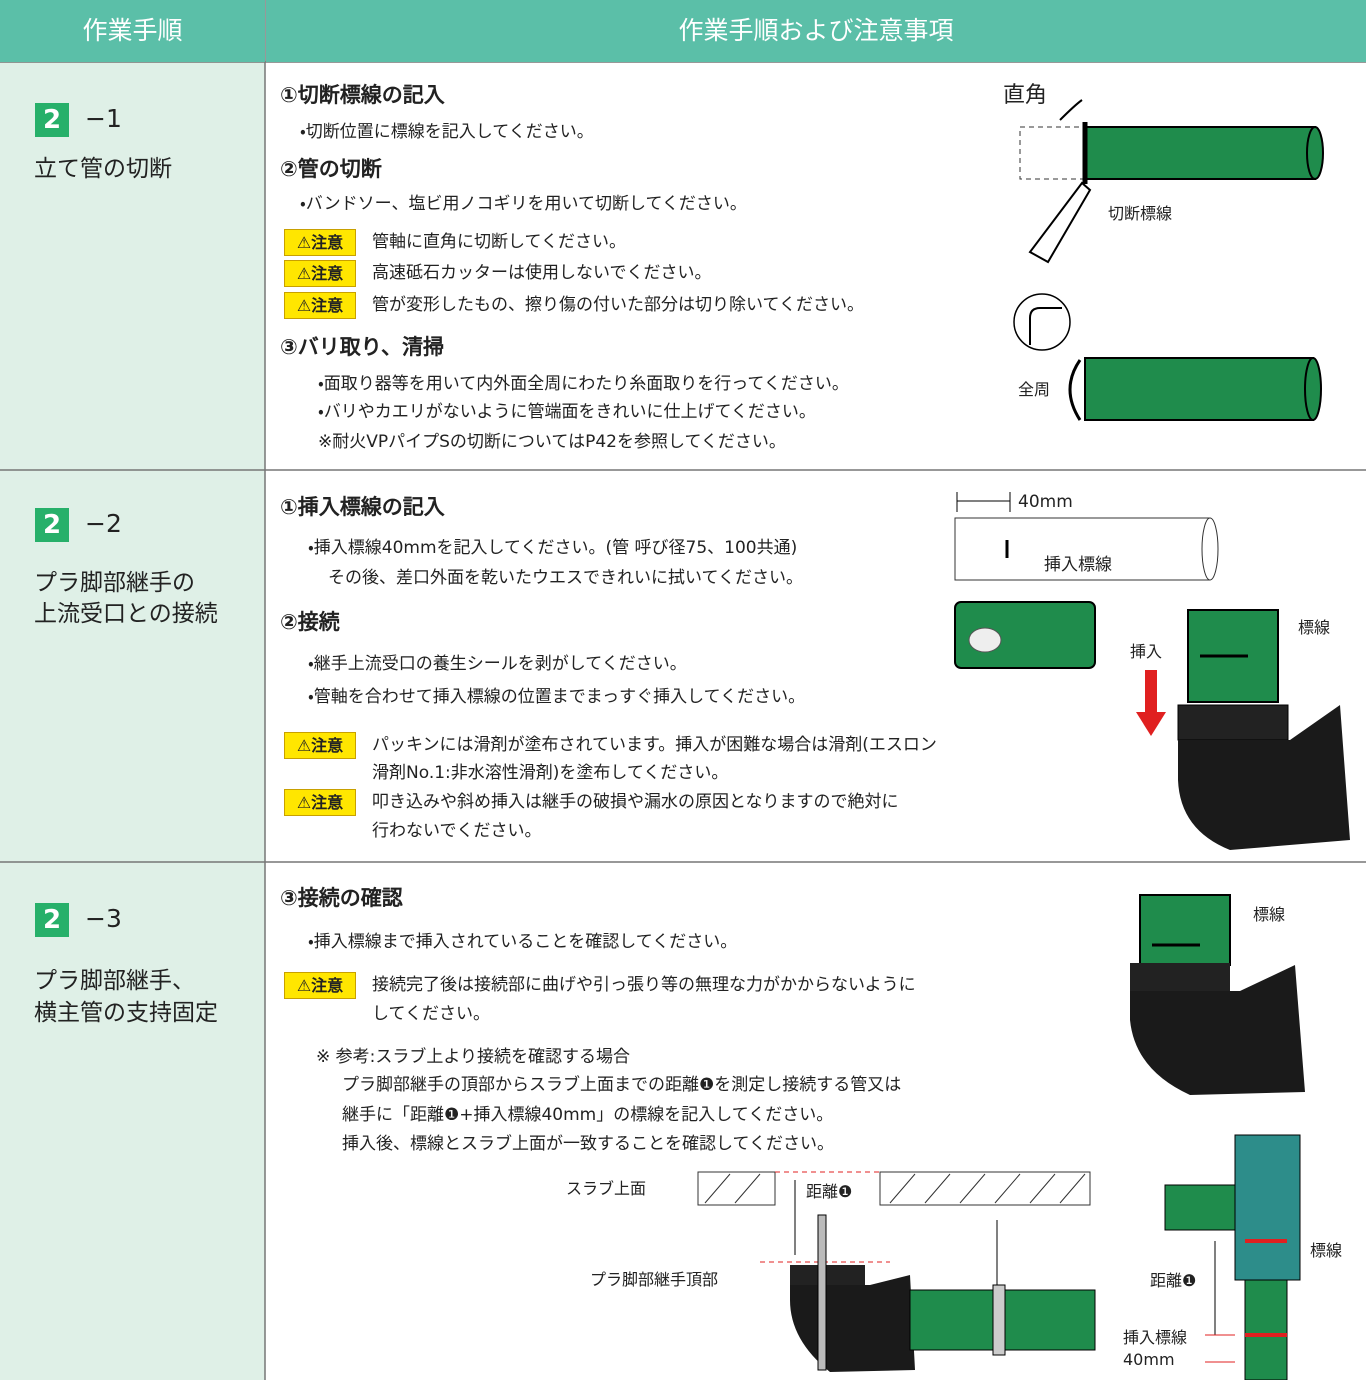 The width and height of the screenshot is (1366, 1380). What do you see at coordinates (583, 384) in the screenshot?
I see `text-line: ・面取り器等を用いて内外面全周にわたり糸面取りを行ってください。` at bounding box center [583, 384].